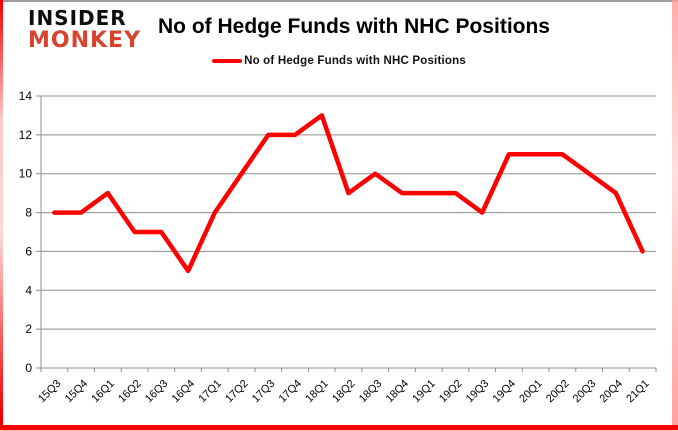 The width and height of the screenshot is (678, 431). Describe the element at coordinates (1, 215) in the screenshot. I see `frame-border-left` at that location.